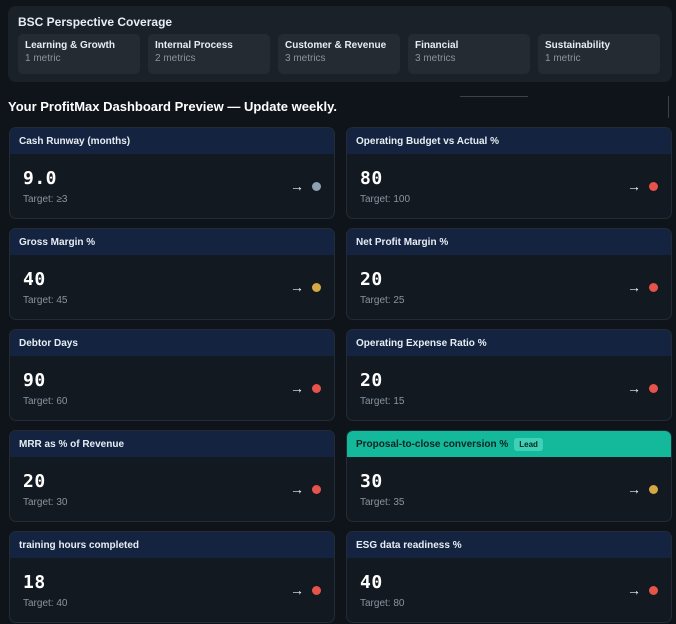  What do you see at coordinates (57, 242) in the screenshot?
I see `metric-title: Gross Margin %` at bounding box center [57, 242].